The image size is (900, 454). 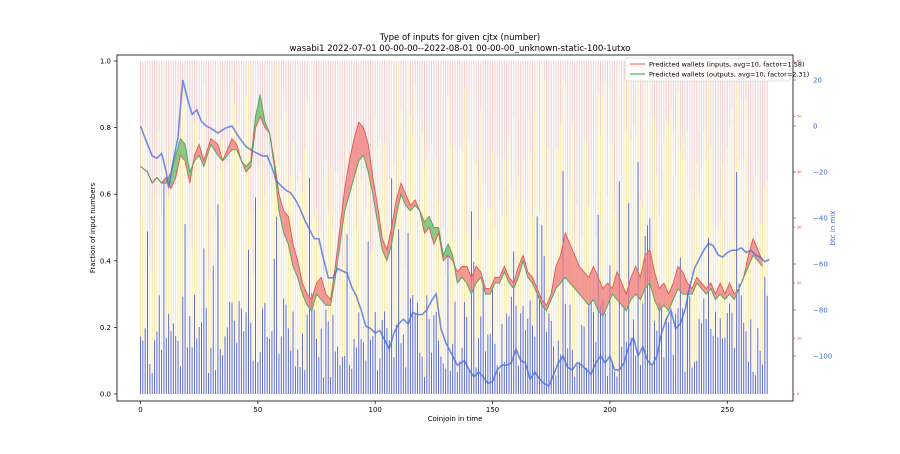 What do you see at coordinates (105, 328) in the screenshot?
I see `y-tick-label: 0.2` at bounding box center [105, 328].